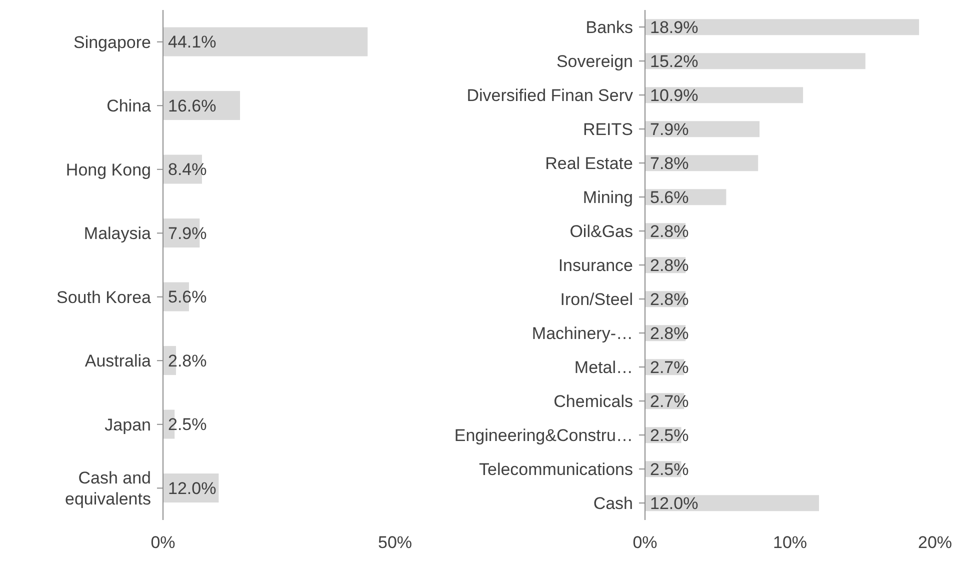 Image resolution: width=965 pixels, height=566 pixels. What do you see at coordinates (609, 27) in the screenshot?
I see `y-tick-label: Banks` at bounding box center [609, 27].